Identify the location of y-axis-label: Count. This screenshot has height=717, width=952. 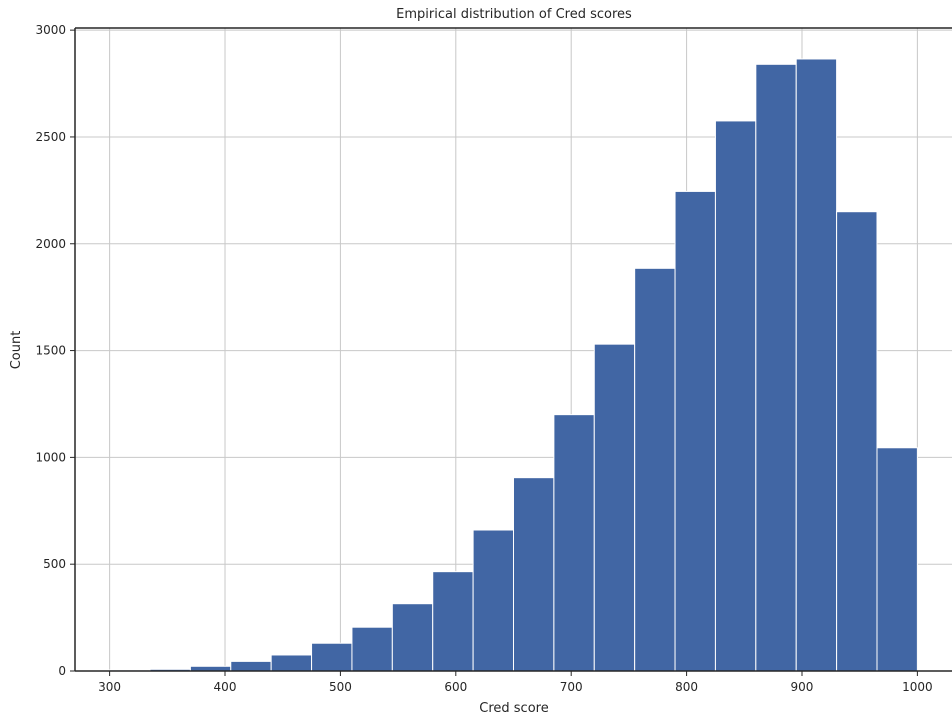
(16, 350).